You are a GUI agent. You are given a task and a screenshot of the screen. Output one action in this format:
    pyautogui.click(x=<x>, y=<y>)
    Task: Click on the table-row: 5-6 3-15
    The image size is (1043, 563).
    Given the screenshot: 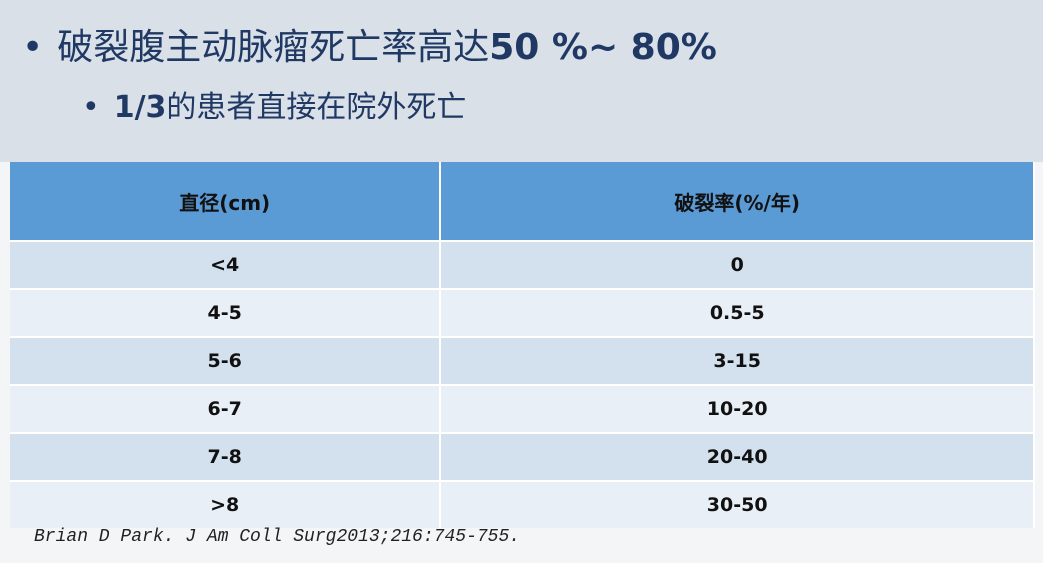 What is the action you would take?
    pyautogui.click(x=522, y=360)
    